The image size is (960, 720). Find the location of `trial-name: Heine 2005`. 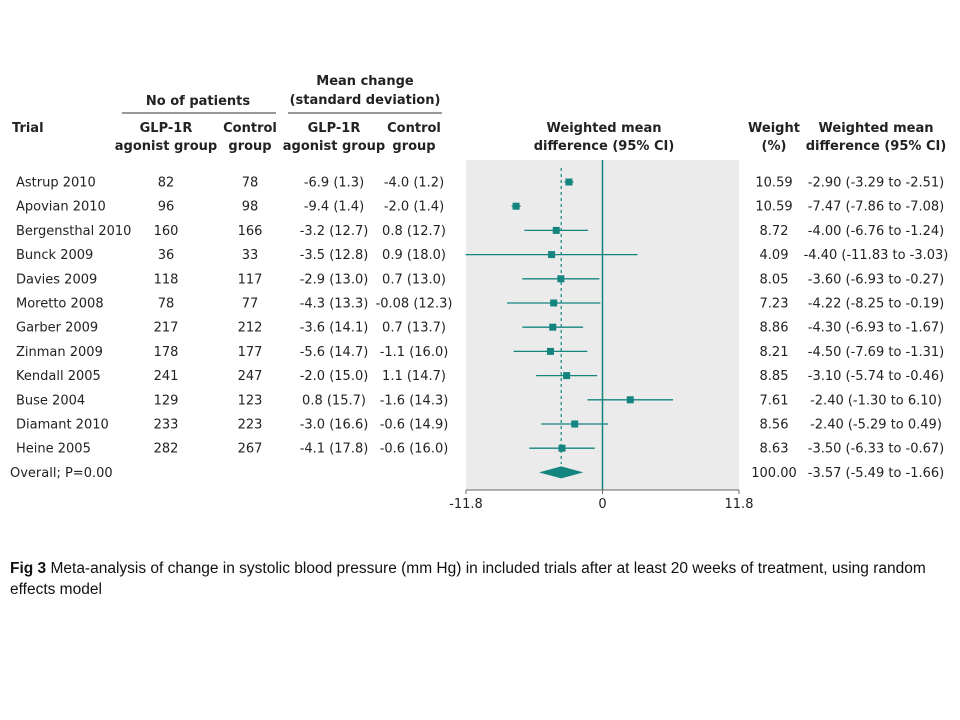

trial-name: Heine 2005 is located at coordinates (53, 449).